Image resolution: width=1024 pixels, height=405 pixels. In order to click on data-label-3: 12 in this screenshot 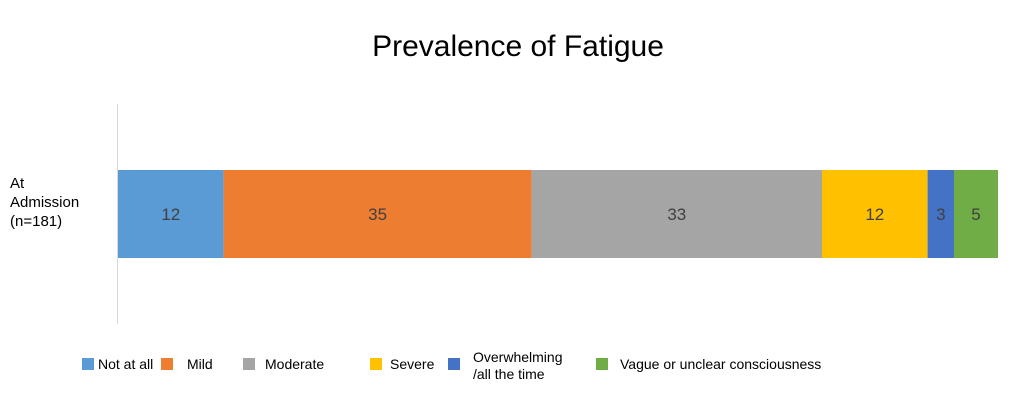, I will do `click(874, 214)`.